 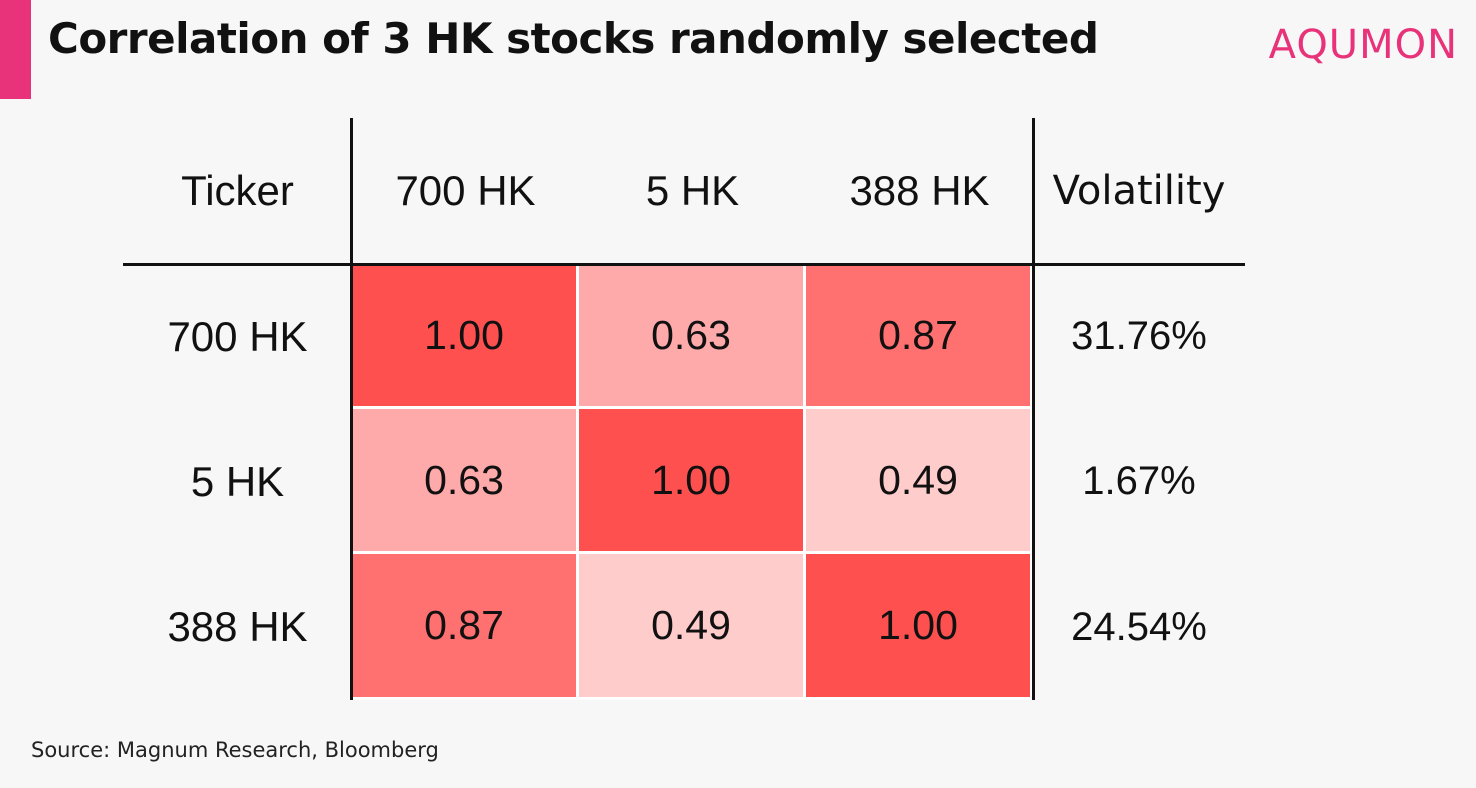 I want to click on title-accent-bar, so click(x=15, y=49).